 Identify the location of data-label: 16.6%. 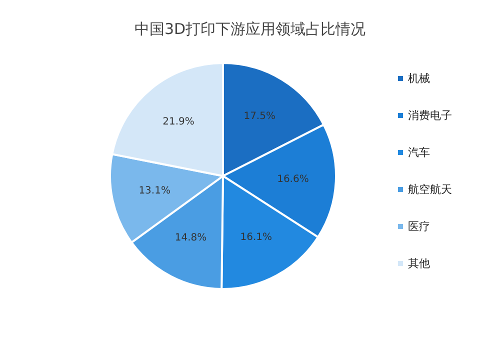
(293, 180).